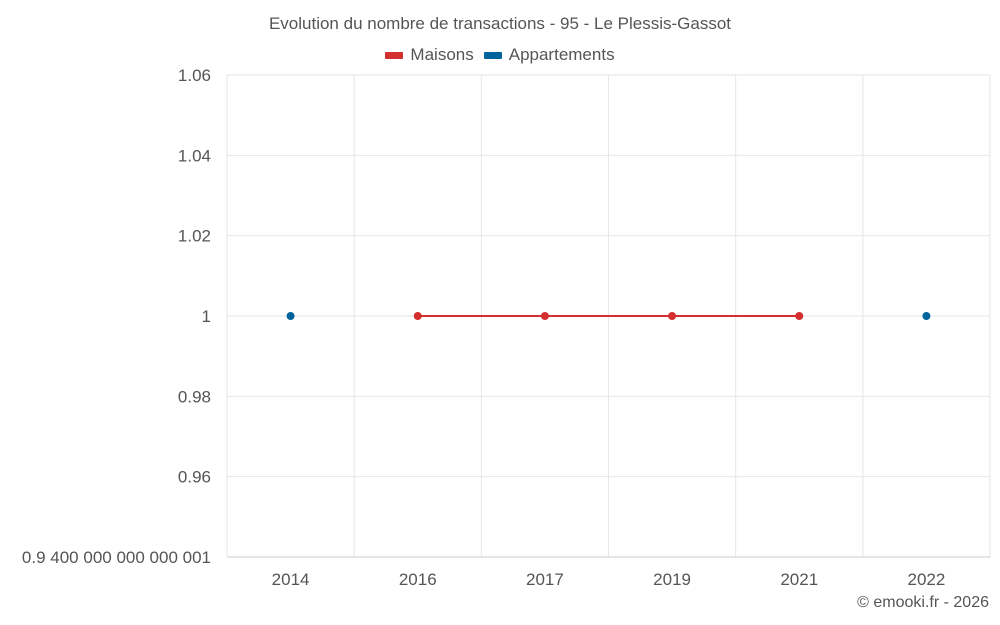  What do you see at coordinates (116, 557) in the screenshot?
I see `y-tick-label: 0.9 400 000 000 000 001` at bounding box center [116, 557].